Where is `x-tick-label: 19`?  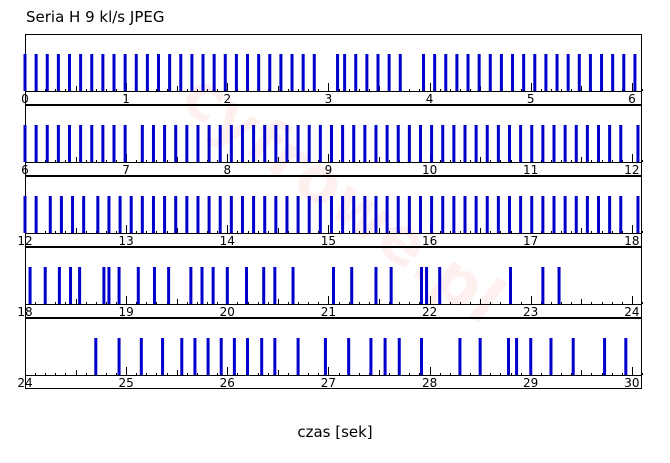 x-tick-label: 19 is located at coordinates (125, 312).